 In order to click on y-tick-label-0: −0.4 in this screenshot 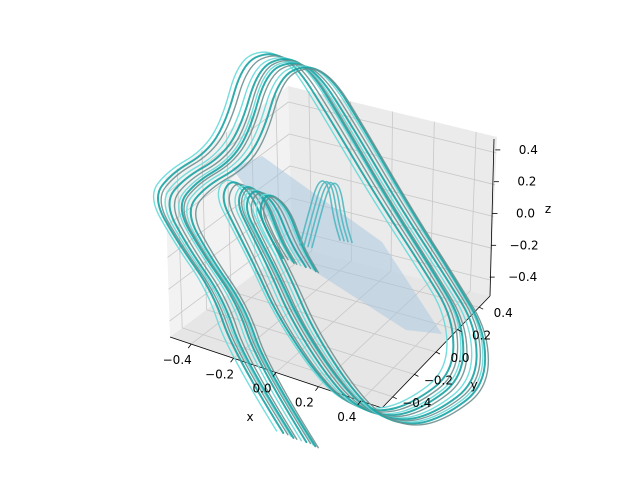, I will do `click(416, 403)`.